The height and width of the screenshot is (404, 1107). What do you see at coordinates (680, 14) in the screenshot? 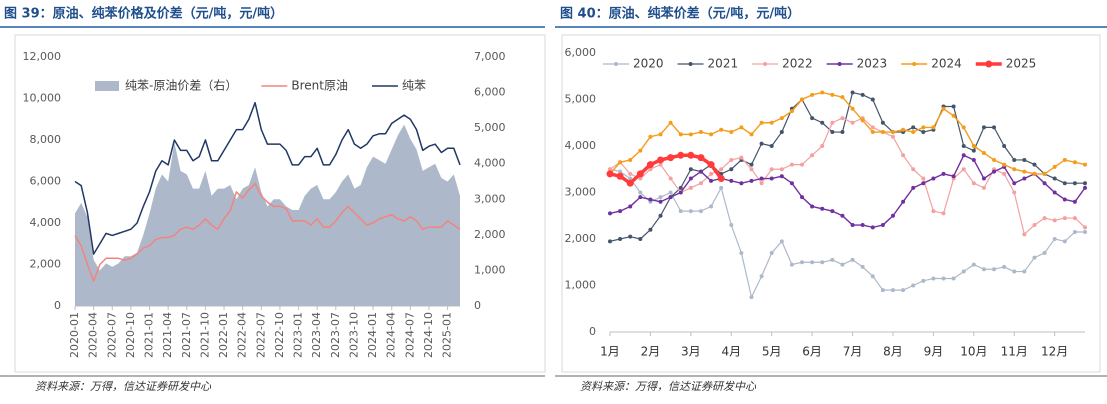
I see `chart-title: 图 40：原油、纯苯价差（元/吨，元/吨）` at bounding box center [680, 14].